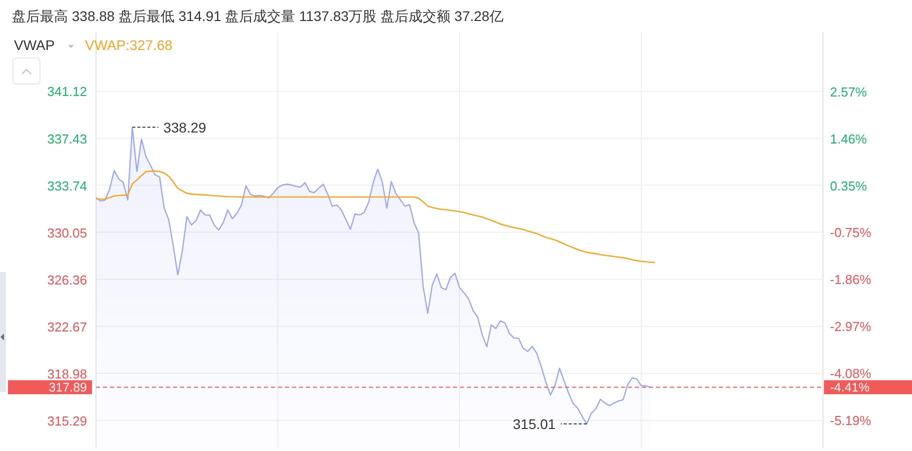 This screenshot has width=912, height=451. What do you see at coordinates (67, 326) in the screenshot?
I see `y-tick-label: 322.67` at bounding box center [67, 326].